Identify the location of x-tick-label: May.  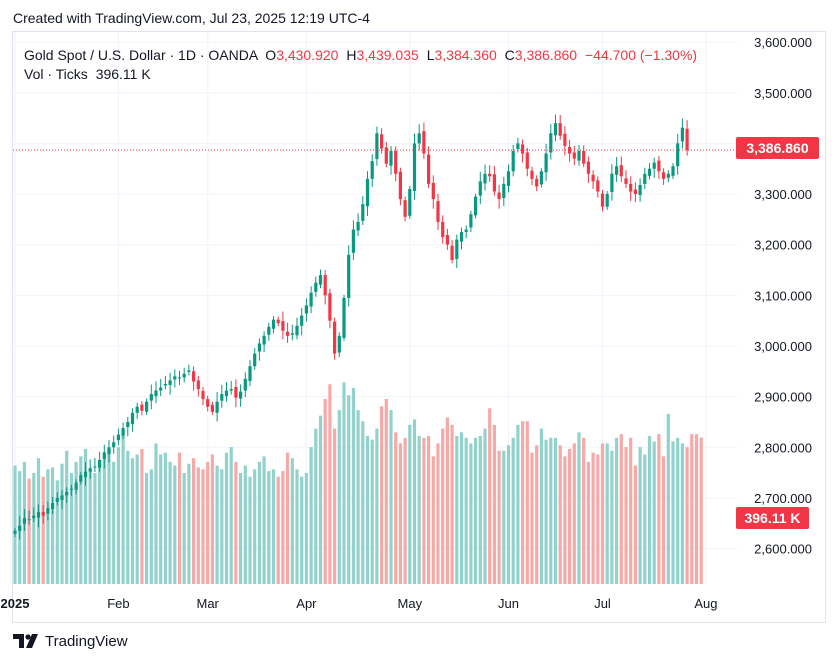
(410, 603).